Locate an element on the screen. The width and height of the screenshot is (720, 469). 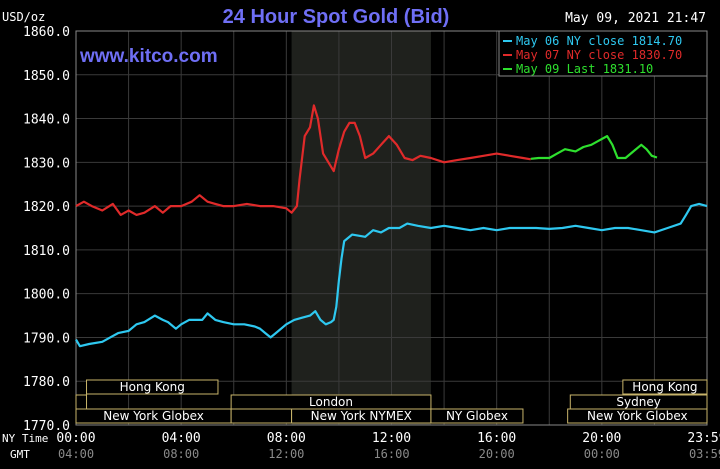
x-tick-label-ny: 23:59 is located at coordinates (703, 438).